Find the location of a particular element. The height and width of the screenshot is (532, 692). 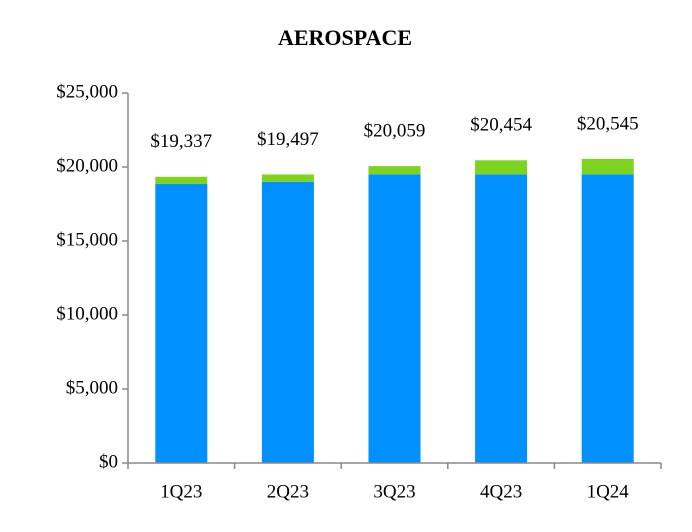

y-tick-label: $10,000 is located at coordinates (87, 313).